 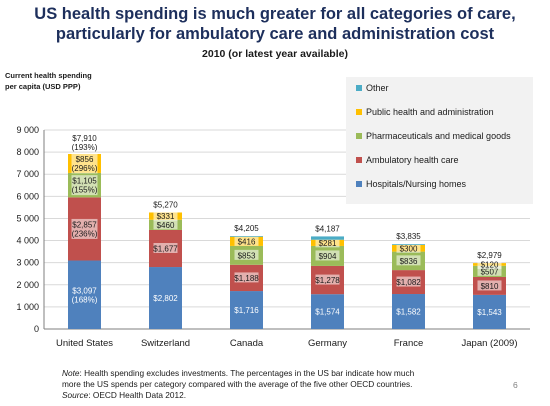 I want to click on data-label: $460, so click(x=166, y=225).